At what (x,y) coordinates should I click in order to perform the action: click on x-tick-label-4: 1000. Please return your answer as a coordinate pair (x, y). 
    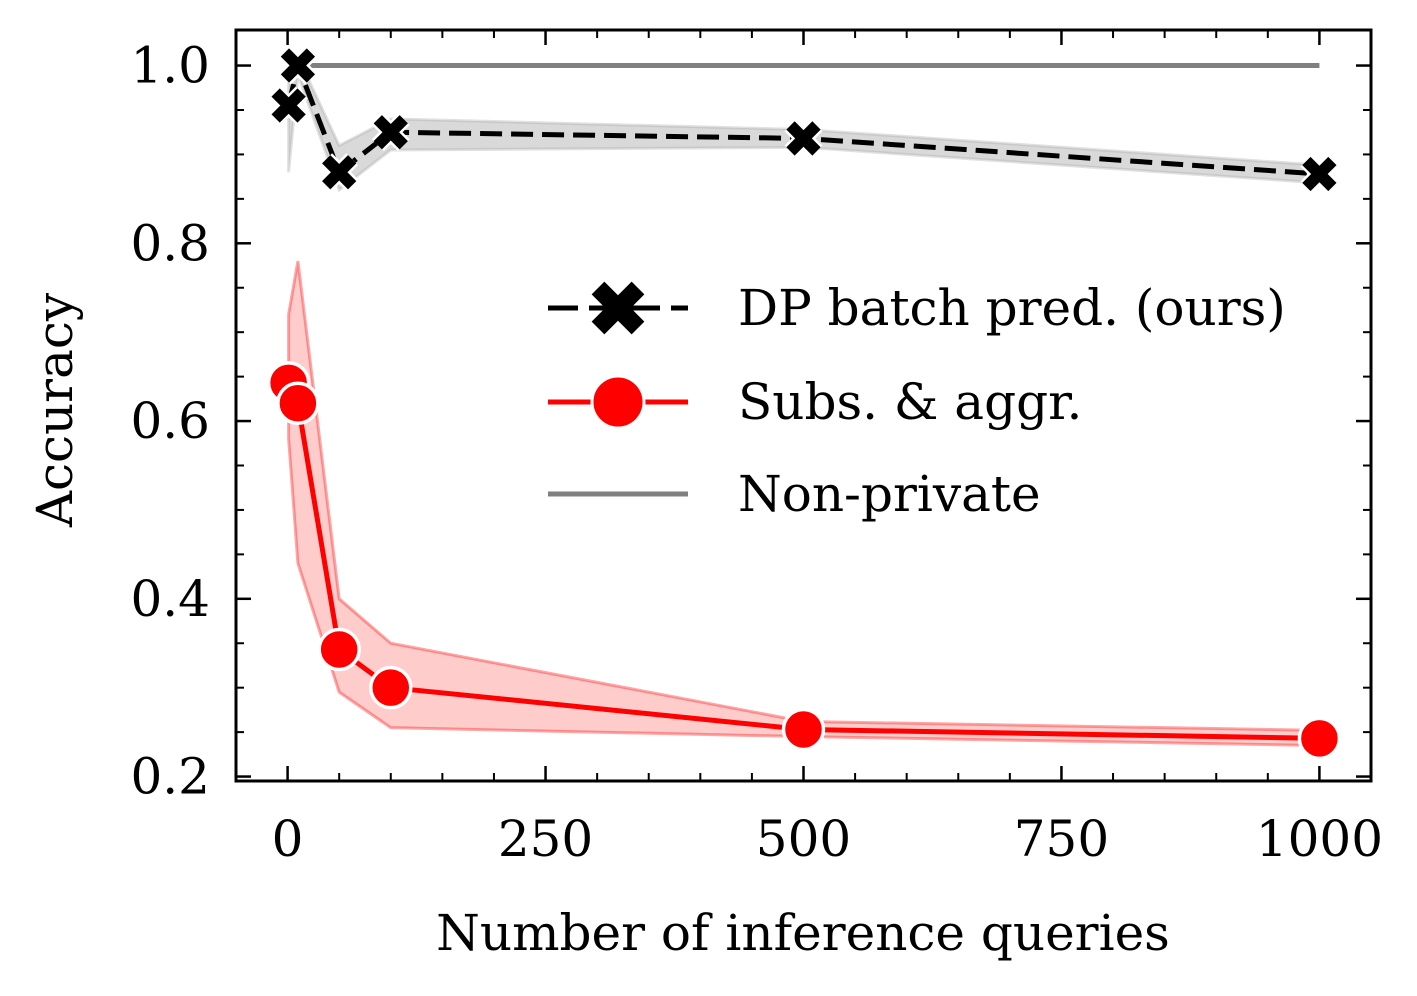
    Looking at the image, I should click on (1319, 839).